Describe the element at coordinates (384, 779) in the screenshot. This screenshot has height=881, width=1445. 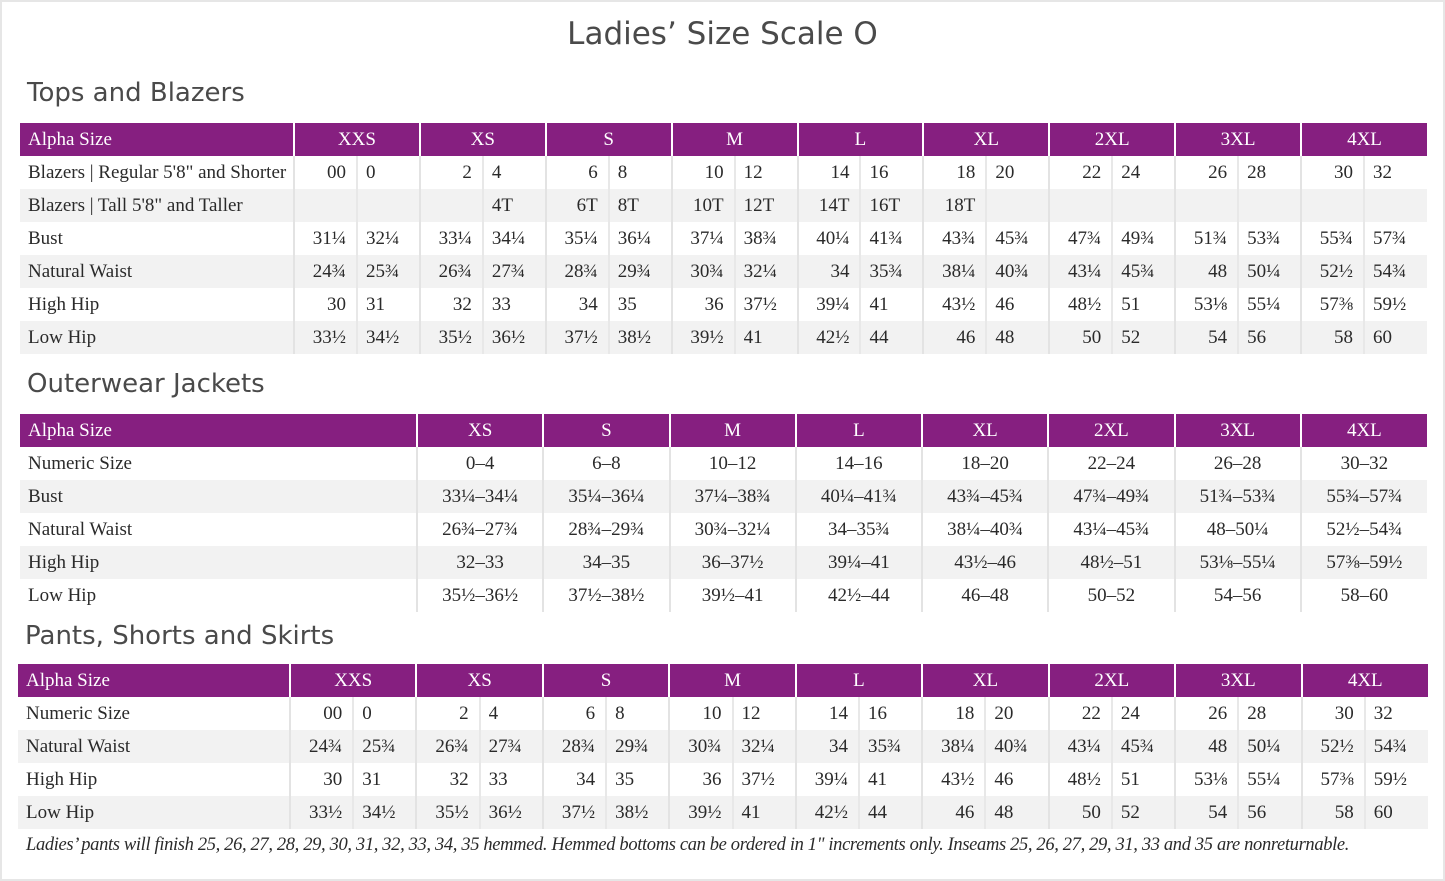
I see `size-value: 31` at that location.